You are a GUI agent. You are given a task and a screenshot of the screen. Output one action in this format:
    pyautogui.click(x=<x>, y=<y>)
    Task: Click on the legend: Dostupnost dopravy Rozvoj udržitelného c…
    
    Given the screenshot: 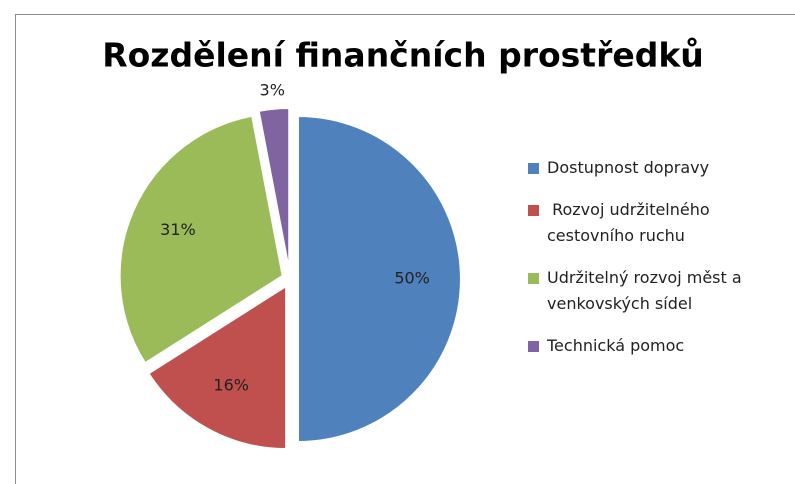 What is the action you would take?
    pyautogui.click(x=653, y=265)
    